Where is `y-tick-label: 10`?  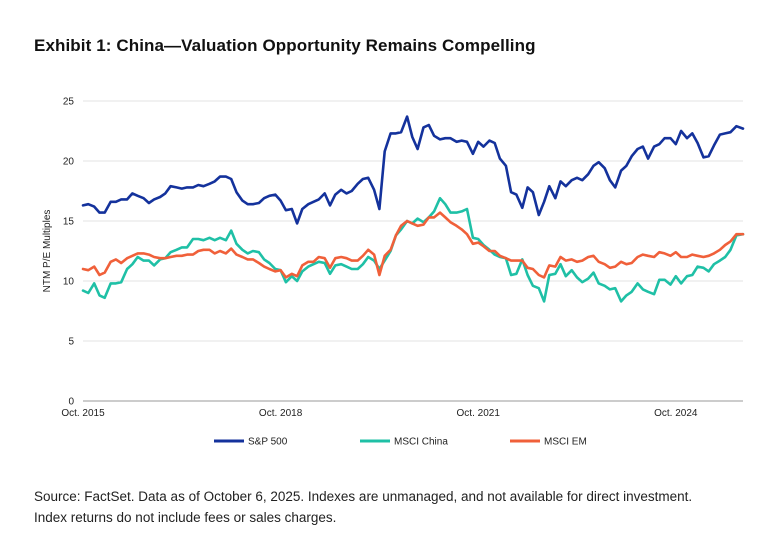
y-tick-label: 10 is located at coordinates (69, 282).